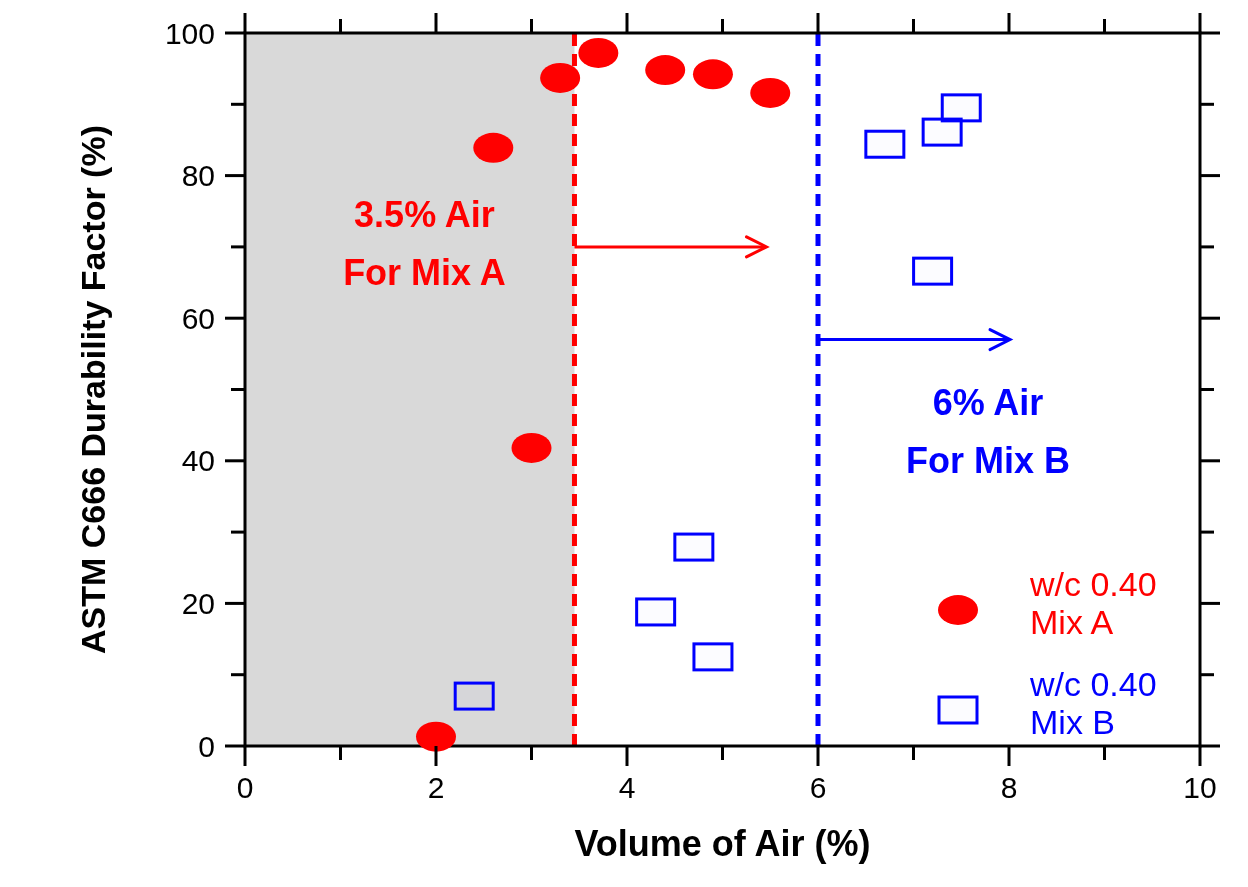 The height and width of the screenshot is (887, 1248). I want to click on annotation: 6% Air For Mix B, so click(988, 431).